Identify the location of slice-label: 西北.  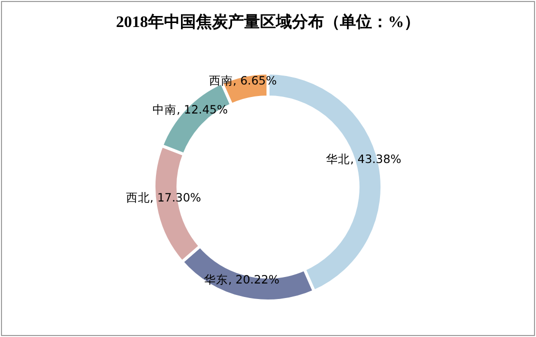
(138, 197).